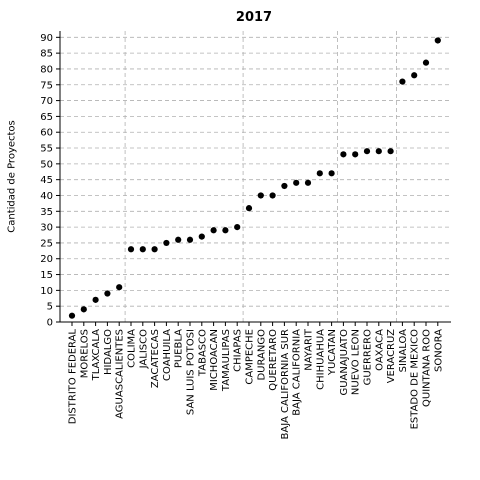 The image size is (480, 480). What do you see at coordinates (132, 348) in the screenshot?
I see `x-tick-label: COLIMA` at bounding box center [132, 348].